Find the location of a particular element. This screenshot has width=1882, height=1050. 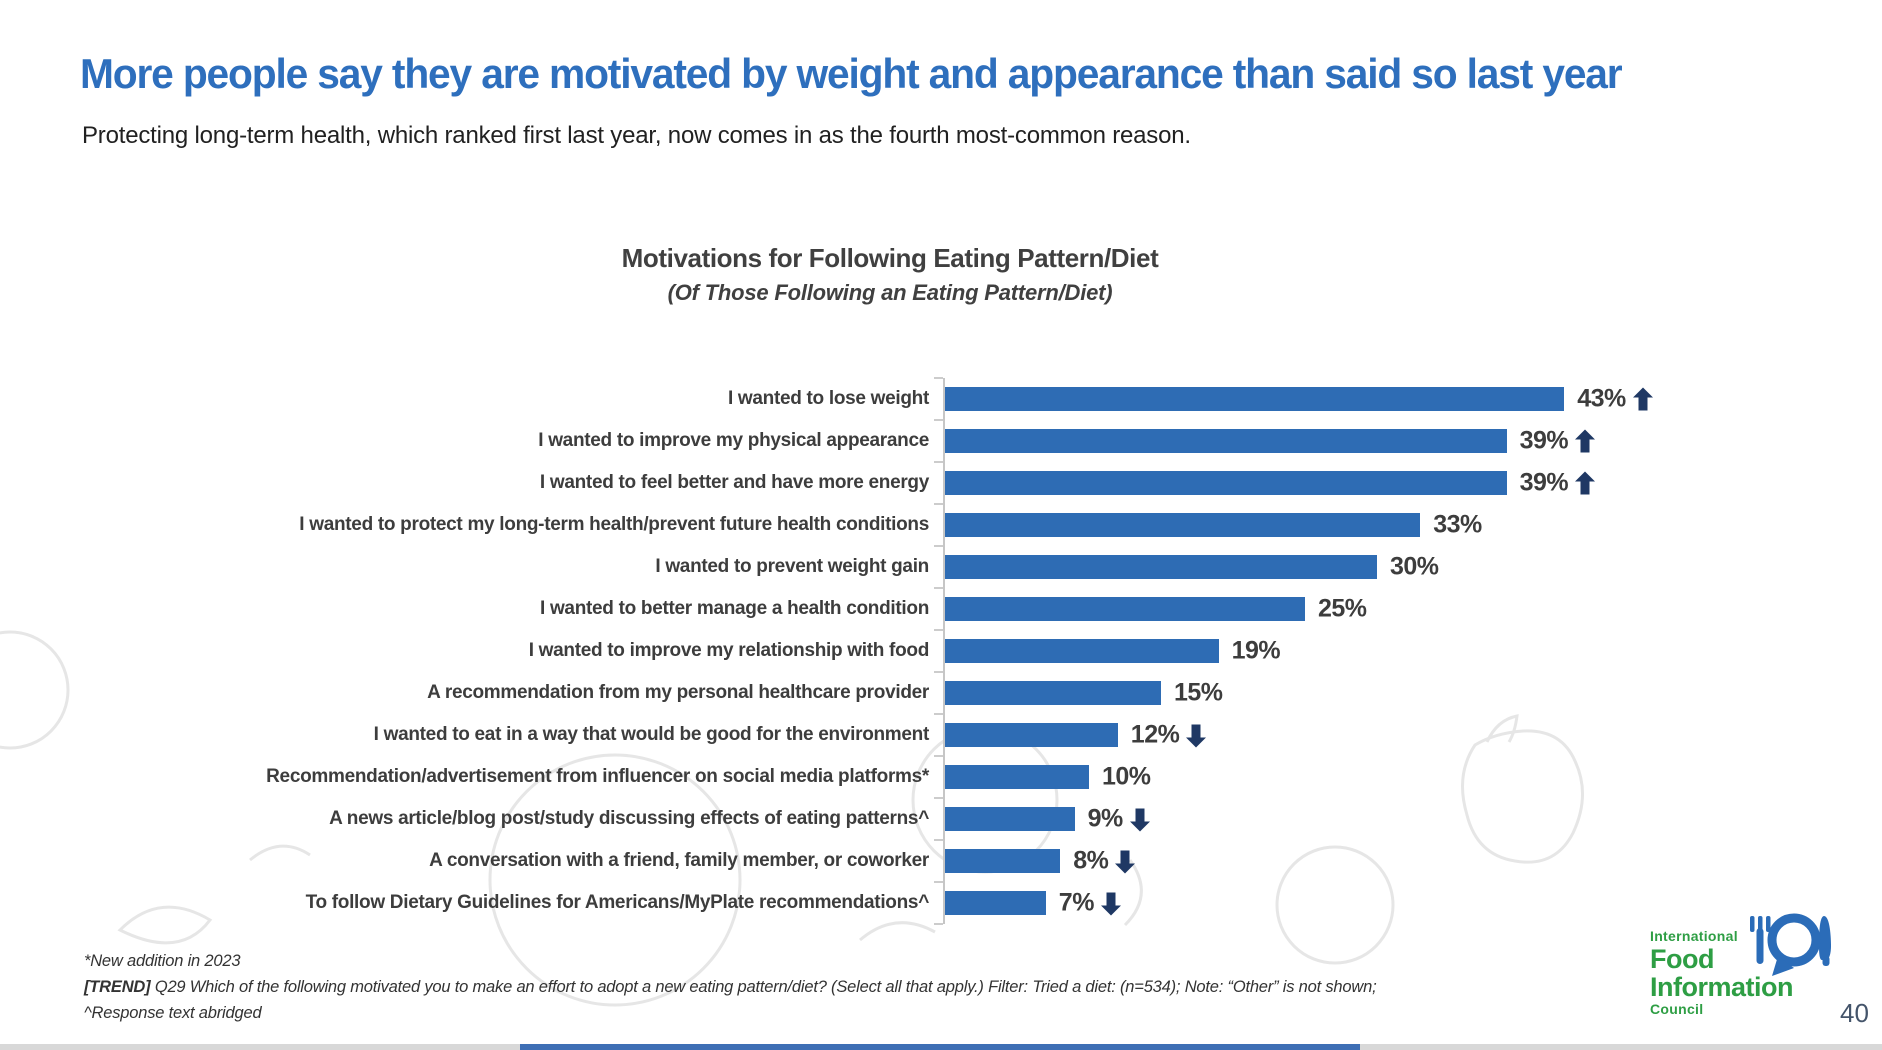

bar-track: 25% is located at coordinates (1392, 608).